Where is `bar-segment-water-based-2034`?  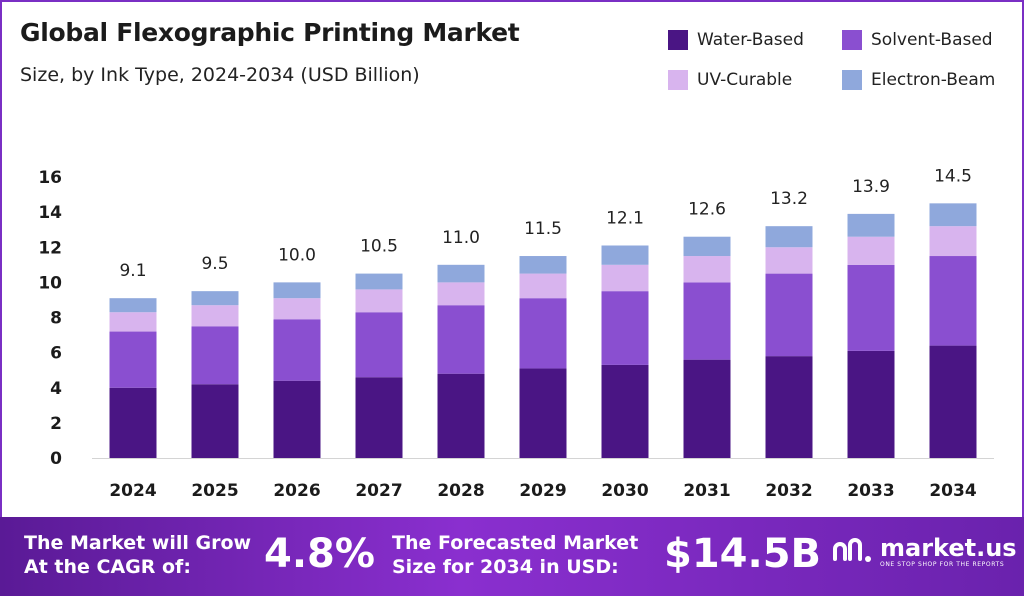
bar-segment-water-based-2034 is located at coordinates (953, 401).